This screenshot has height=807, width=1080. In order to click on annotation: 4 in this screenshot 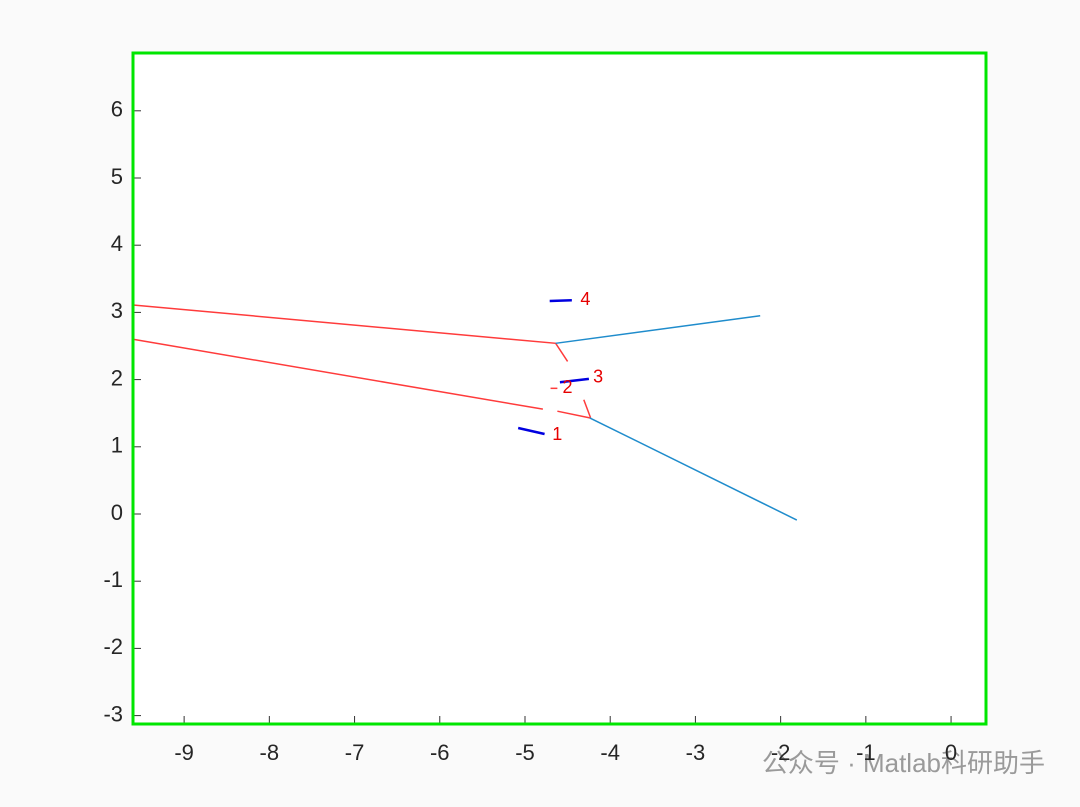, I will do `click(585, 299)`.